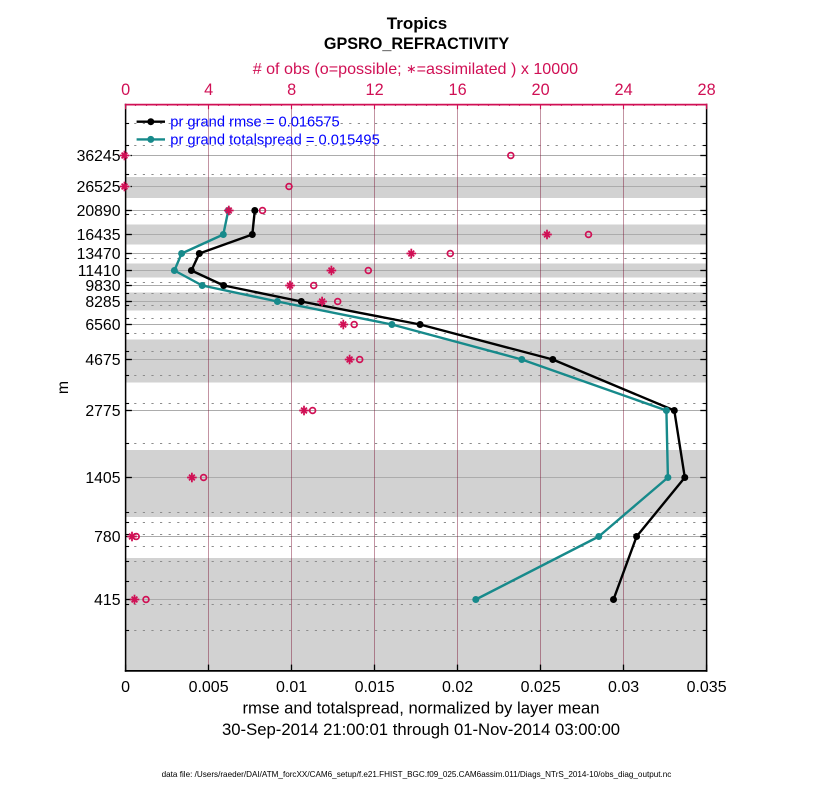 Image resolution: width=830 pixels, height=805 pixels. What do you see at coordinates (624, 90) in the screenshot?
I see `svg-text: 24` at bounding box center [624, 90].